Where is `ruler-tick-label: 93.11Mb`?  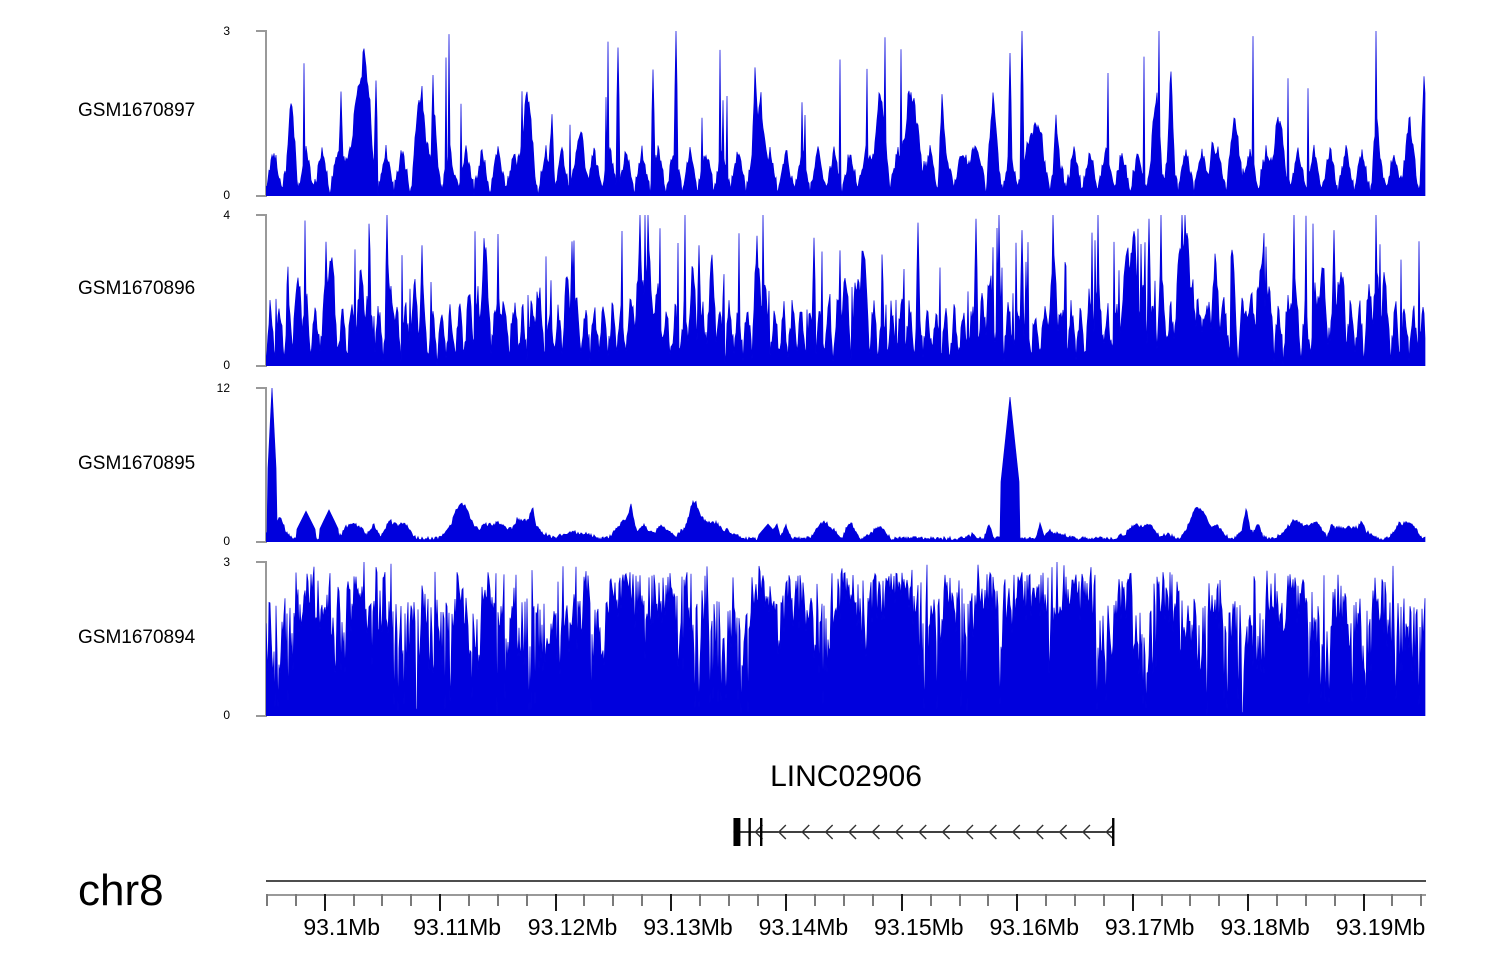
ruler-tick-label: 93.11Mb is located at coordinates (457, 927).